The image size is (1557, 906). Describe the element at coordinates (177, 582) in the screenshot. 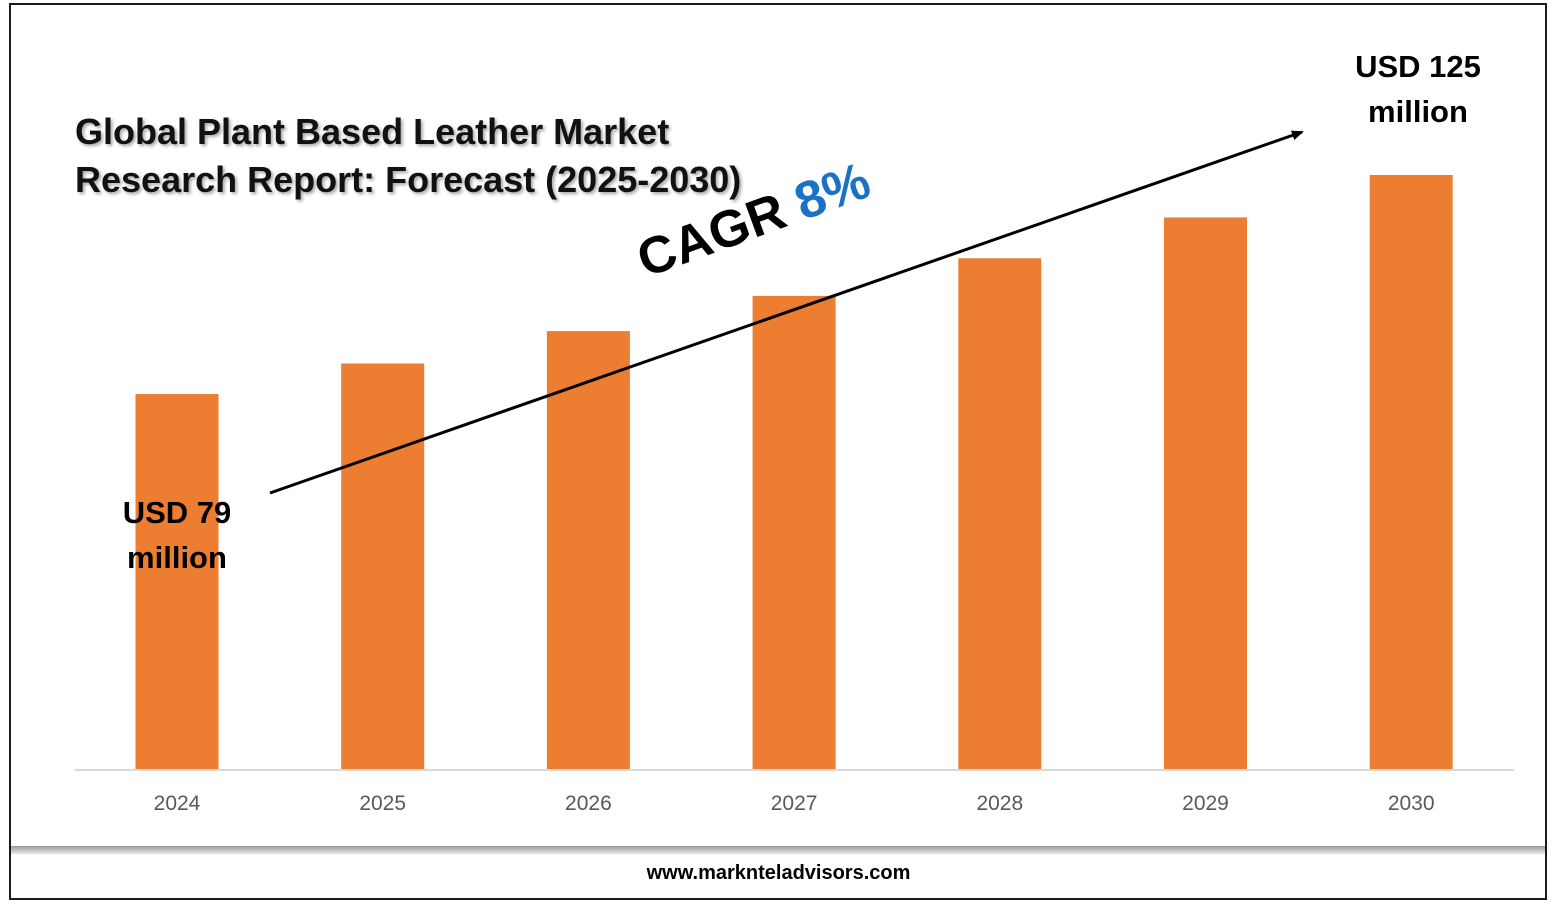

I see `bar-2024` at that location.